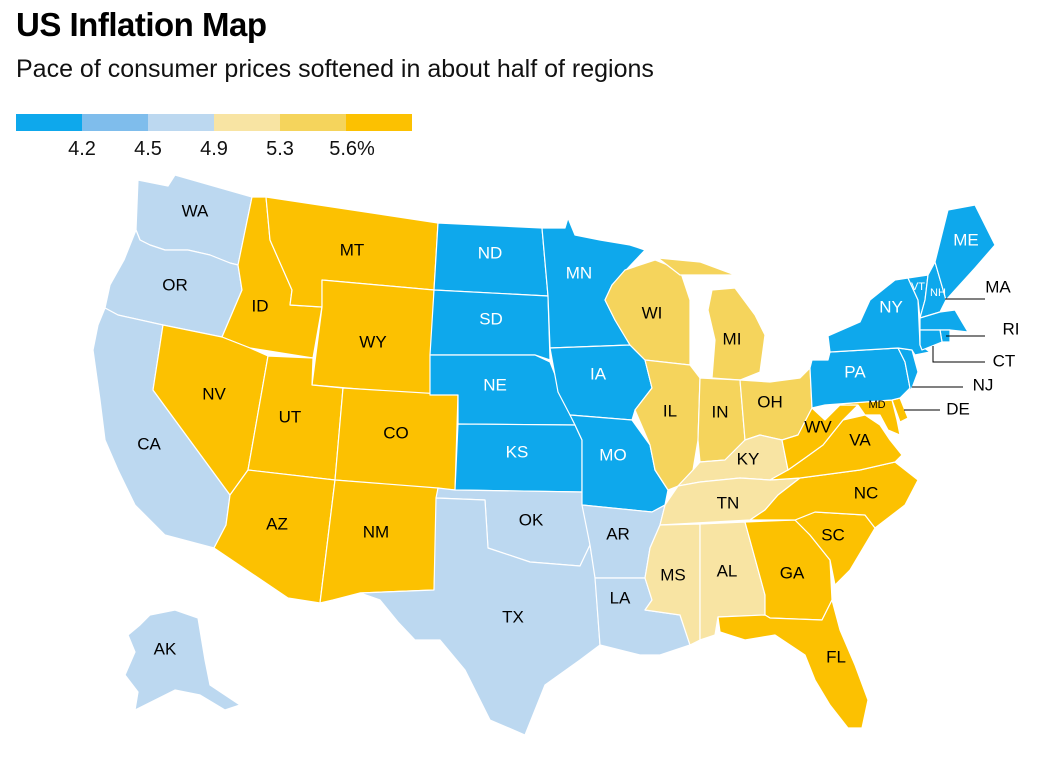 The height and width of the screenshot is (764, 1039). Describe the element at coordinates (958, 354) in the screenshot. I see `leader-ct` at that location.